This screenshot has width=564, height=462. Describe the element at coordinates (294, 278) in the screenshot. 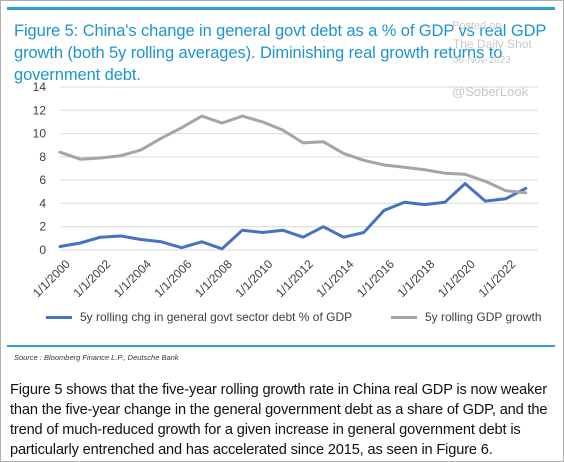

I see `x-tick-label: 1/1/2012` at that location.